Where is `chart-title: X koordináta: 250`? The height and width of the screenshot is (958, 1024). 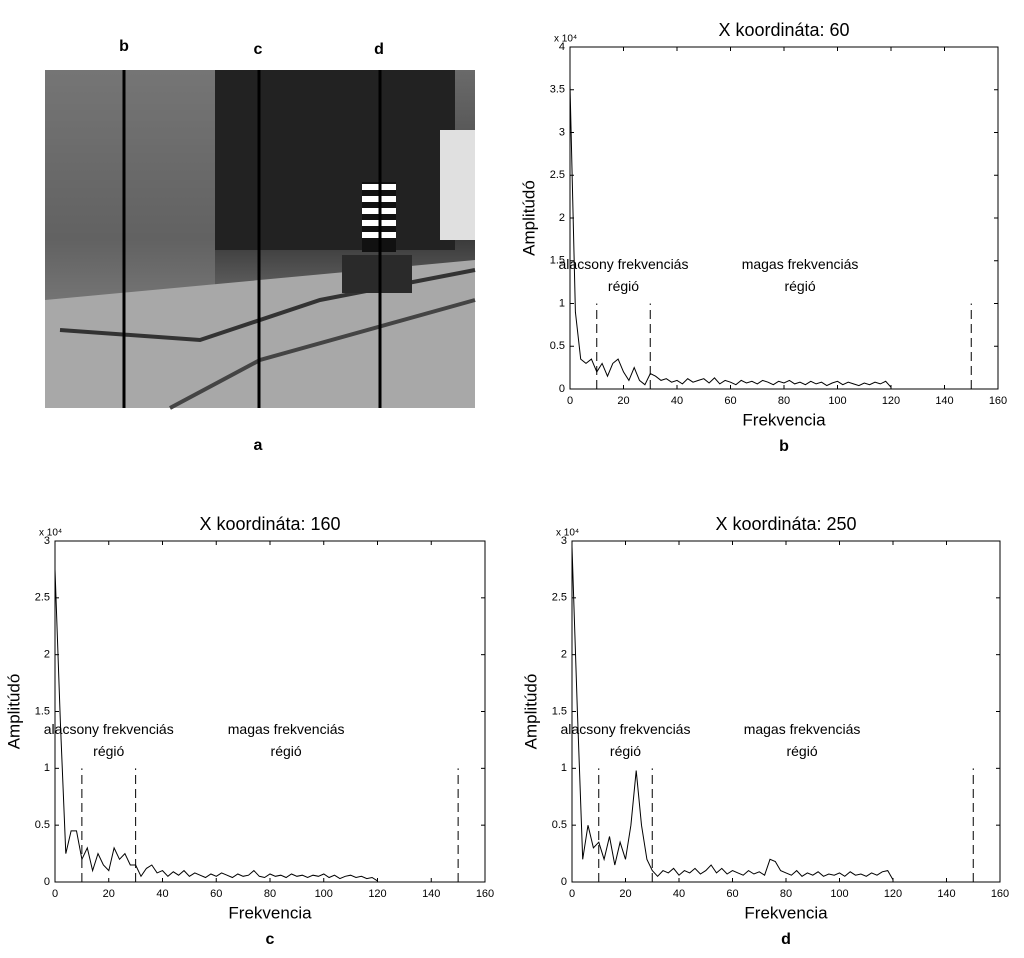
chart-title: X koordináta: 250 is located at coordinates (785, 524).